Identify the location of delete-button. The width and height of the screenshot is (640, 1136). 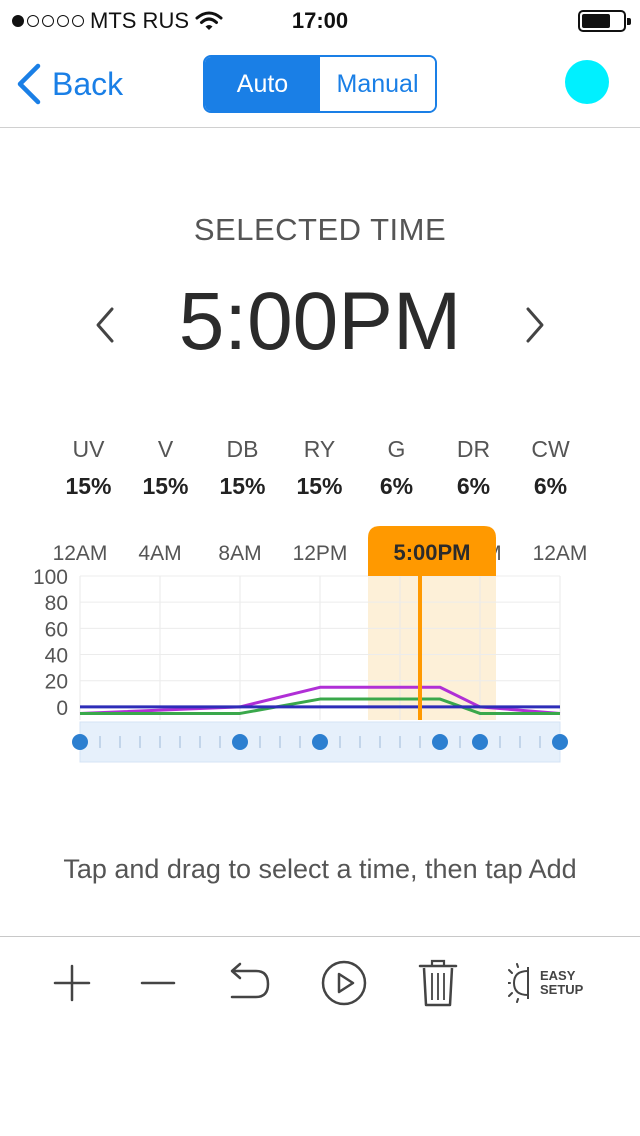
(438, 983).